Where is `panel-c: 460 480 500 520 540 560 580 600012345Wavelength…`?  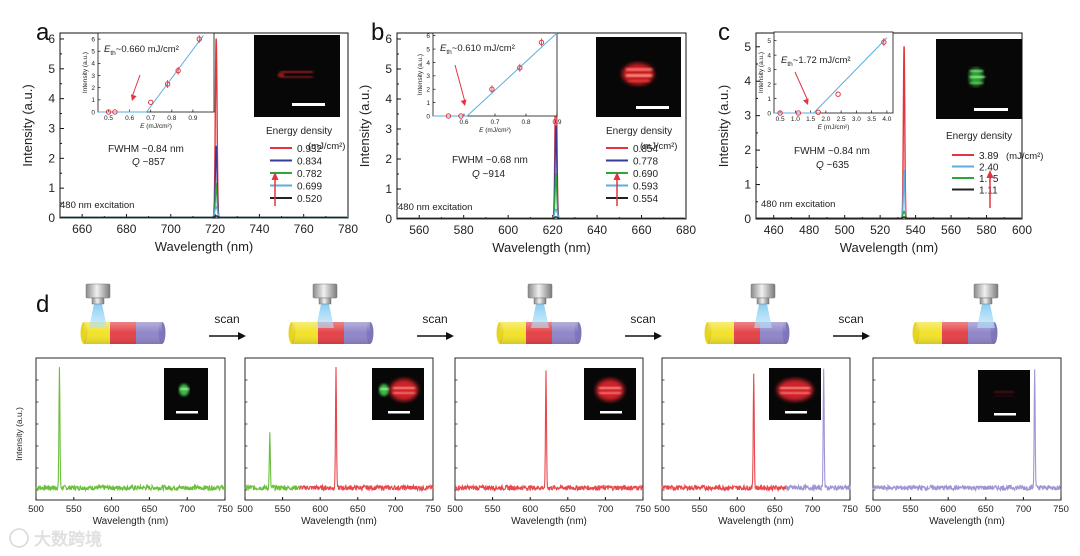 panel-c: 460 480 500 520 540 560 580 600012345Wavelength… is located at coordinates (879, 143).